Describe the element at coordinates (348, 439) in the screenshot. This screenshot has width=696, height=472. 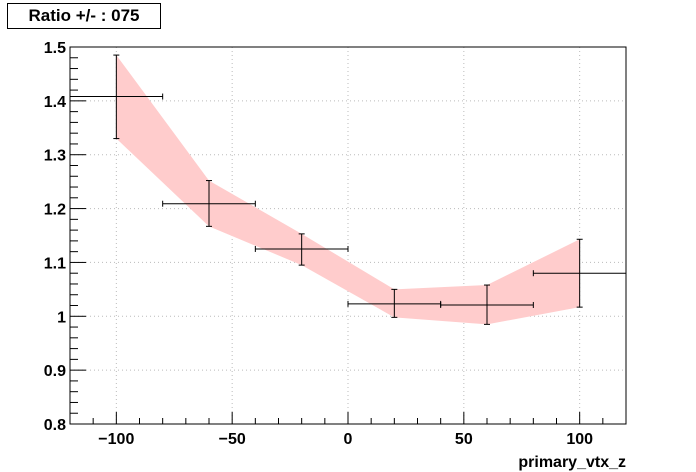
I see `x-tick-label: 0` at that location.